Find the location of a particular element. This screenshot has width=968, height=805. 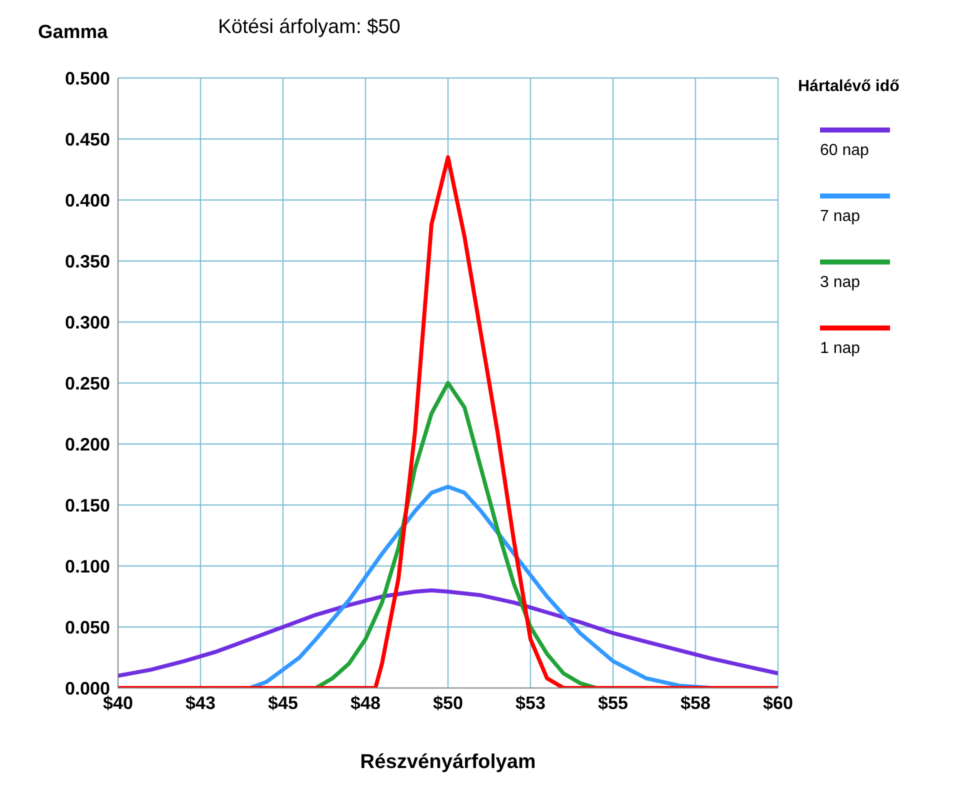

x-tick-label: $48 is located at coordinates (365, 702).